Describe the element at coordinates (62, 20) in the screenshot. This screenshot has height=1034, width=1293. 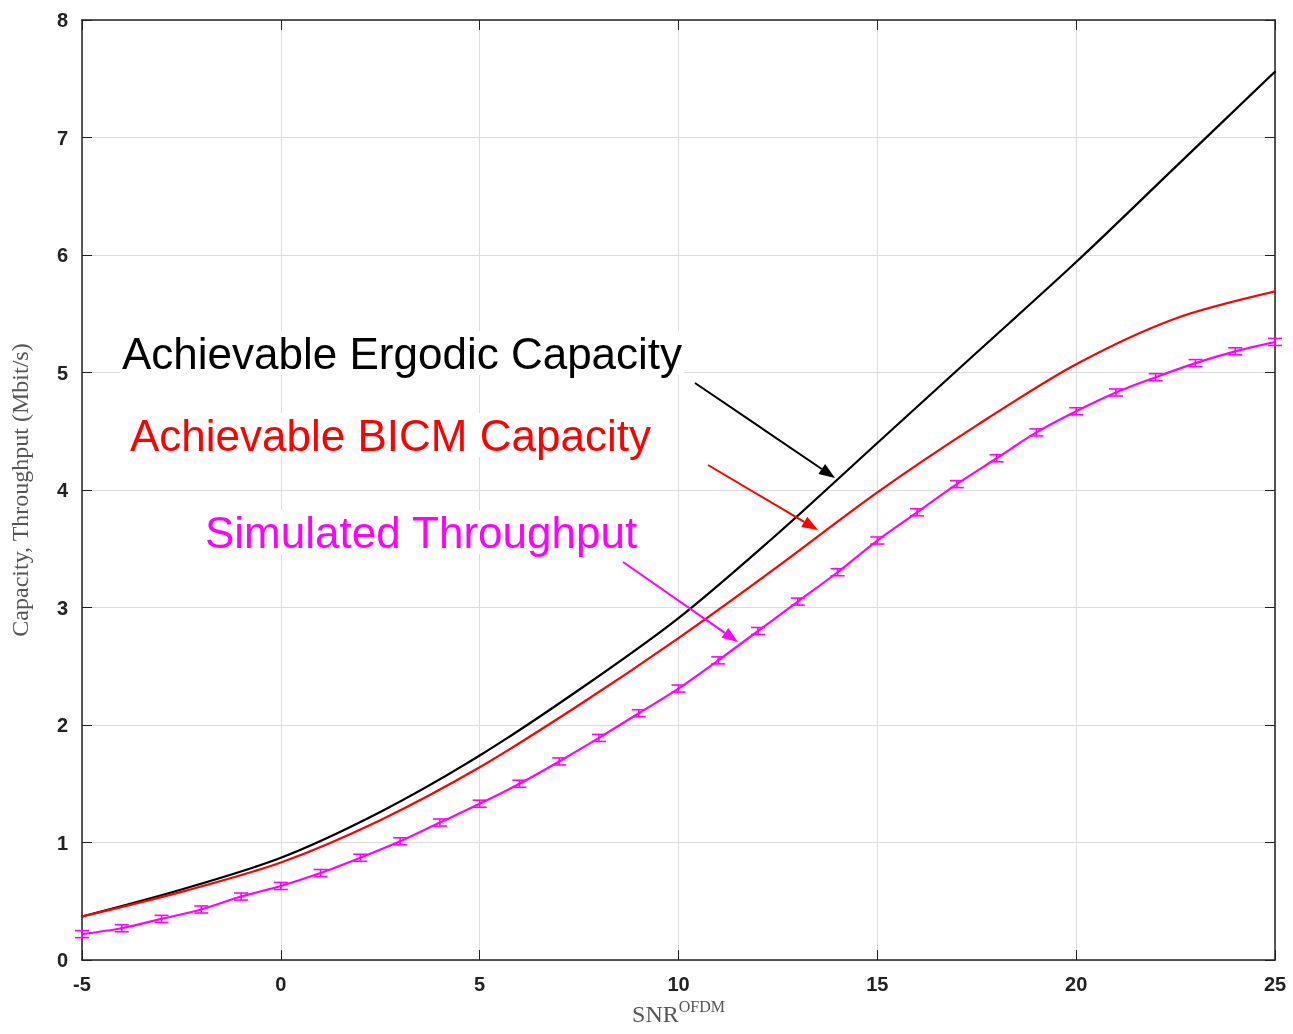
I see `y-tick-label: 8` at that location.